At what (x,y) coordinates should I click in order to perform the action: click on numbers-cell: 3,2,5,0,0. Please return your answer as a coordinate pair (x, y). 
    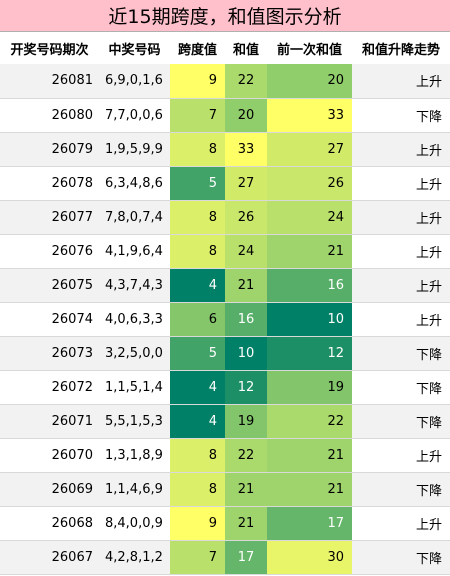
    Looking at the image, I should click on (134, 353).